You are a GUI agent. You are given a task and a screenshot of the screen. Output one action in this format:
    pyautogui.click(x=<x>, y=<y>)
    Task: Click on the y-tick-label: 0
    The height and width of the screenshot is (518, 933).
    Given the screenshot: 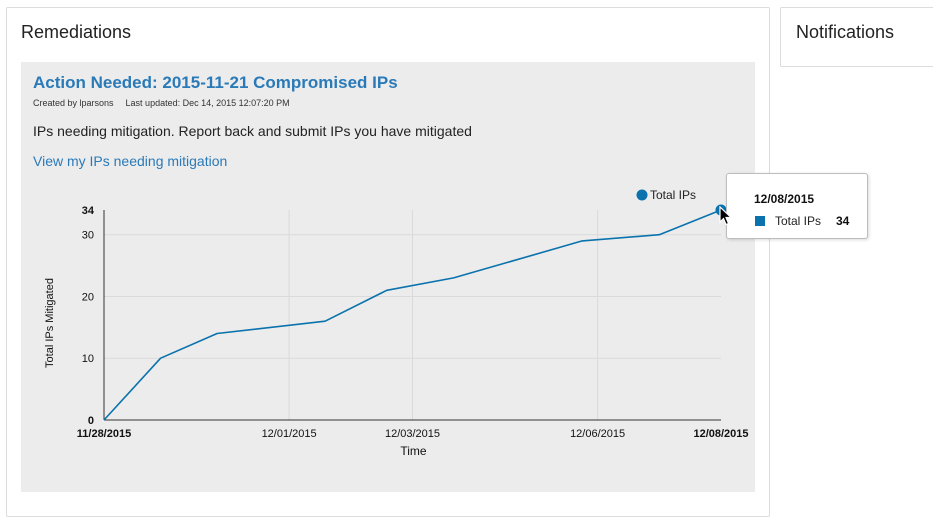 What is the action you would take?
    pyautogui.click(x=91, y=421)
    